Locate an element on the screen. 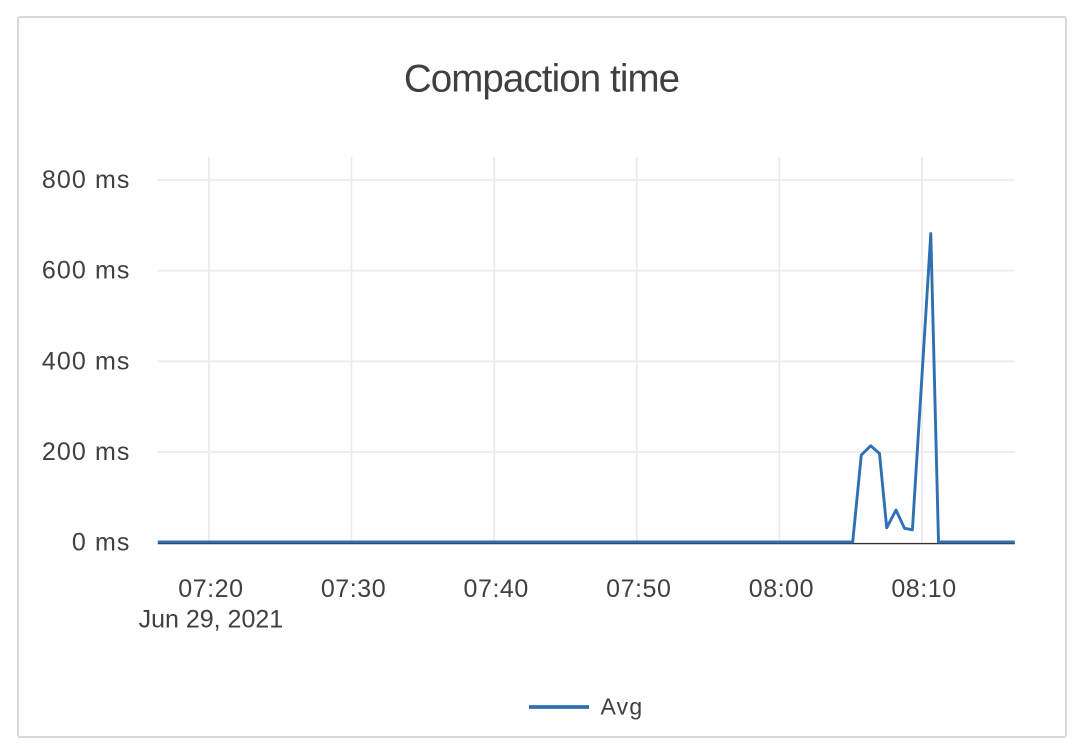 This screenshot has height=750, width=1076. svg-text: 08:10 is located at coordinates (923, 589).